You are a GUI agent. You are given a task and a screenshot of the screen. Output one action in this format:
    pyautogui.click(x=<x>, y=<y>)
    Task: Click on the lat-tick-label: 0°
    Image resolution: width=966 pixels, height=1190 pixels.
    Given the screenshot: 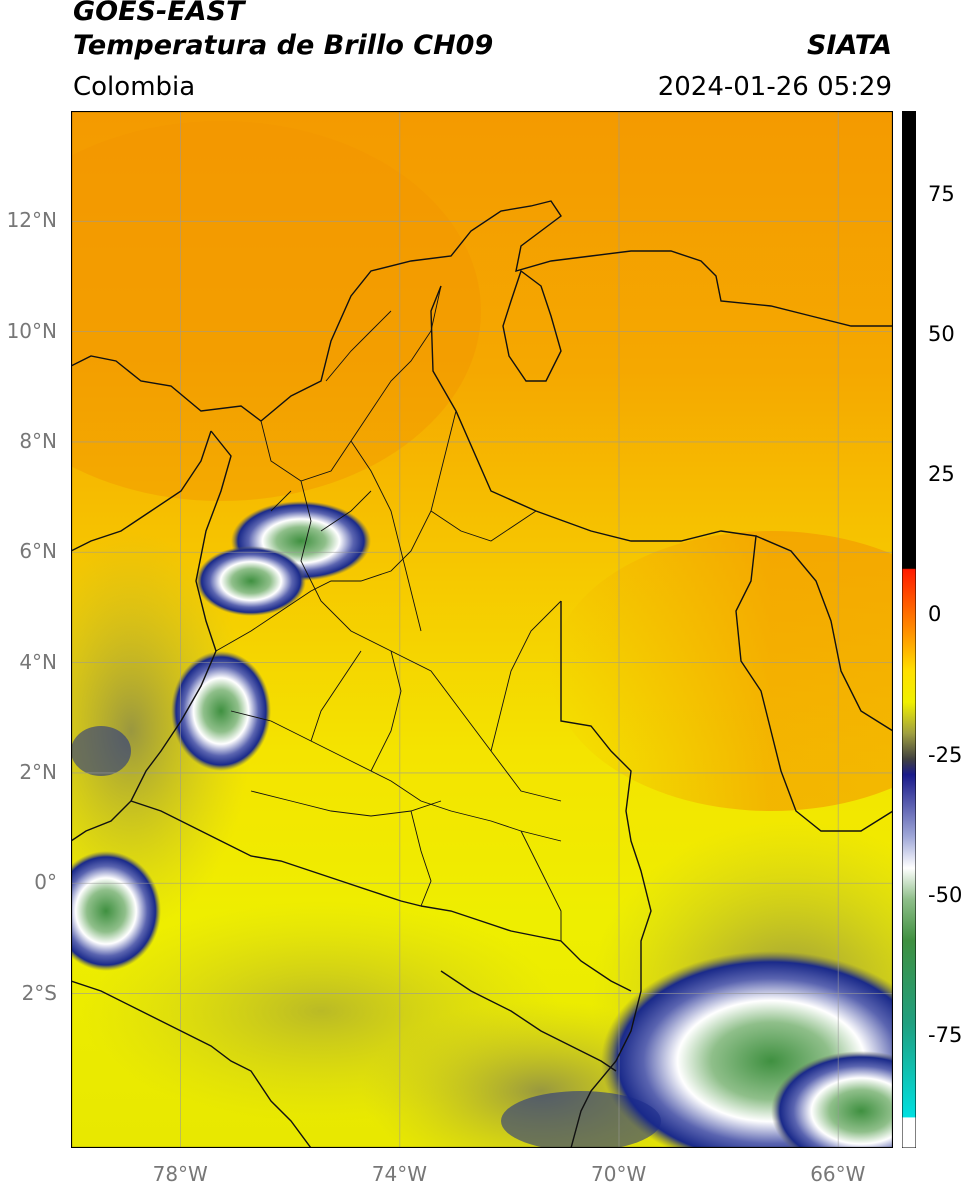 What is the action you would take?
    pyautogui.click(x=45, y=882)
    